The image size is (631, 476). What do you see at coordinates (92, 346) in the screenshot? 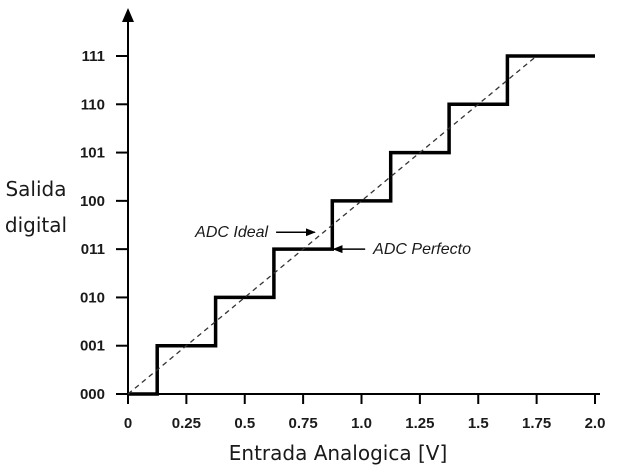
I see `y-tick-label: 001` at bounding box center [92, 346].